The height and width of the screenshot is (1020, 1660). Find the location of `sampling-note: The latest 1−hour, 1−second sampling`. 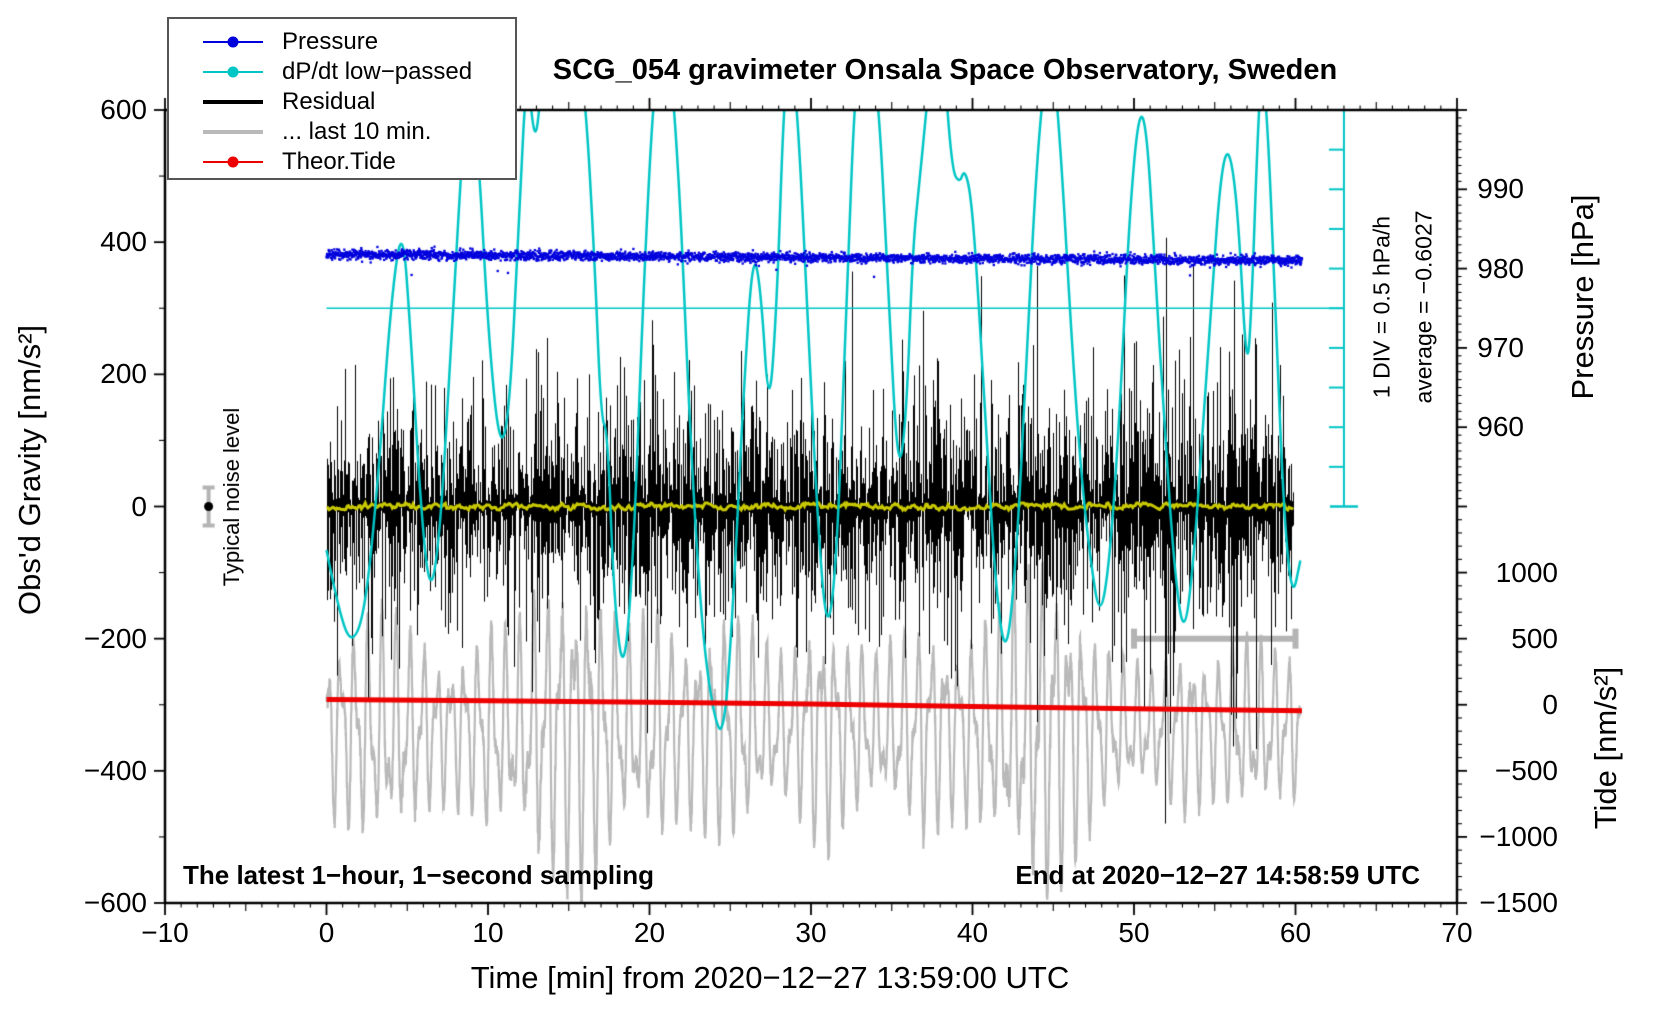

sampling-note: The latest 1−hour, 1−second sampling is located at coordinates (419, 875).